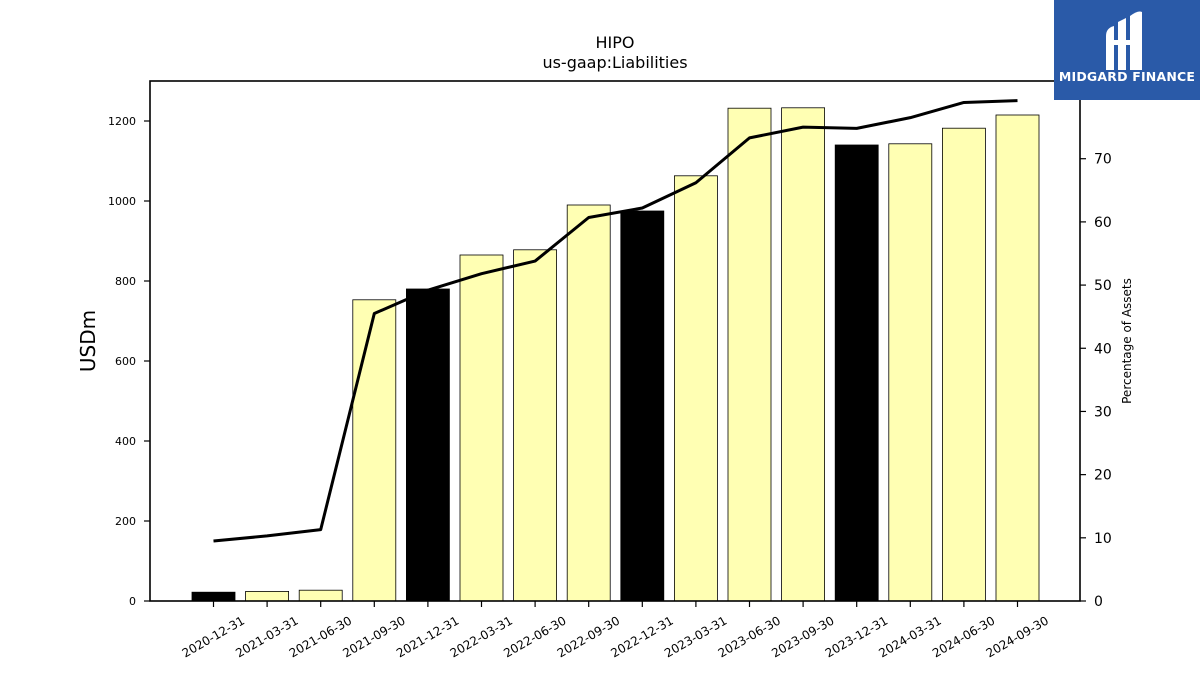  What do you see at coordinates (1124, 40) in the screenshot?
I see `midgard-m-icon` at bounding box center [1124, 40].